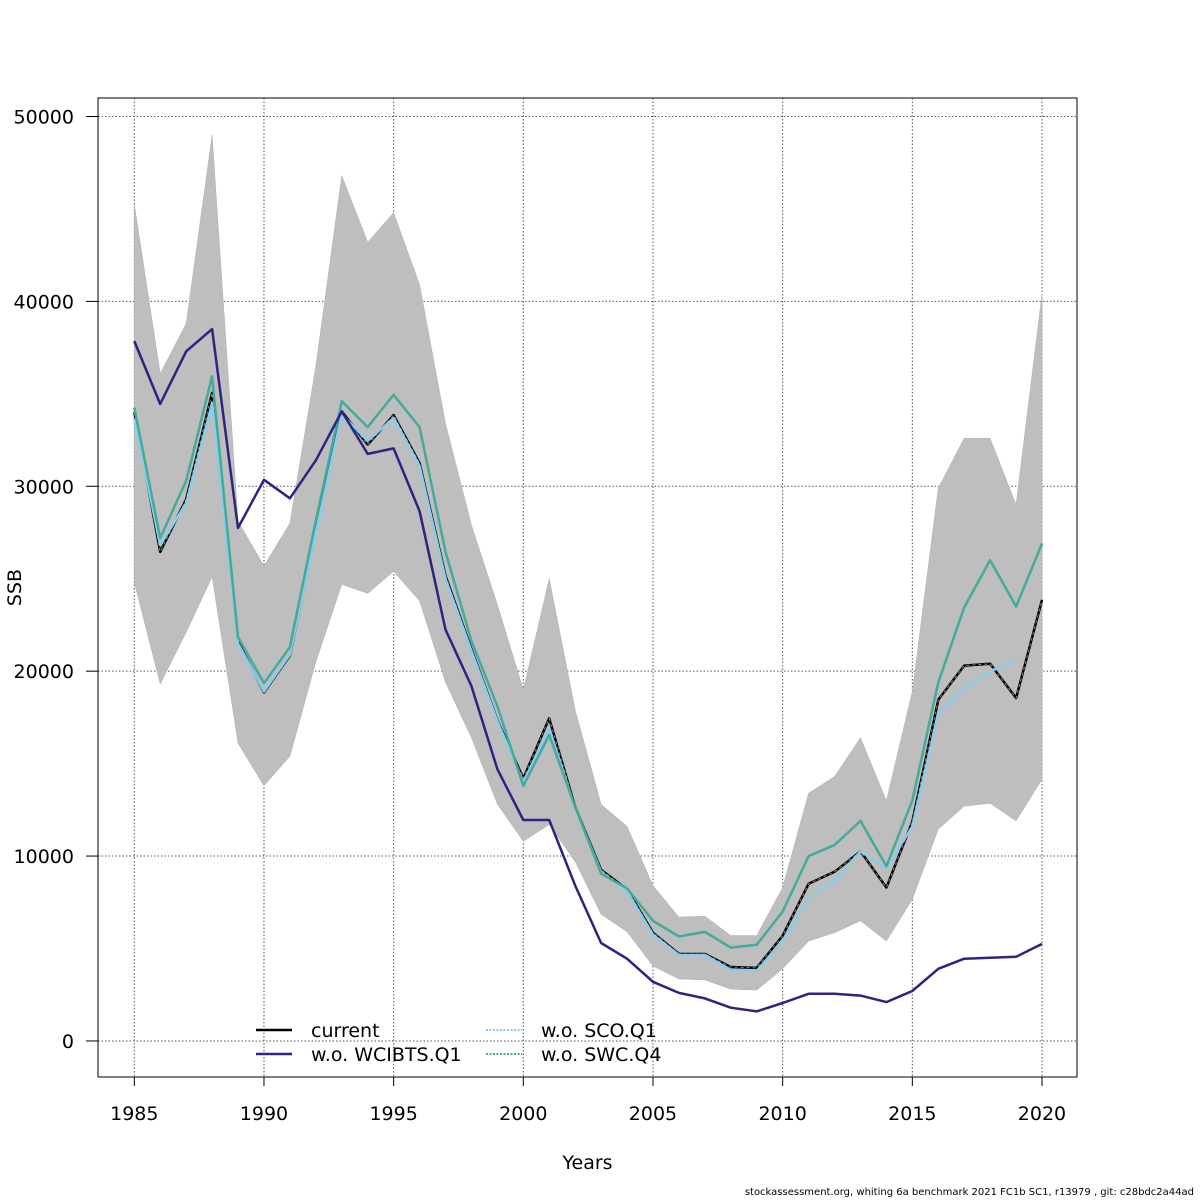 This screenshot has height=1200, width=1200. I want to click on x-tick-label: 2005, so click(653, 1114).